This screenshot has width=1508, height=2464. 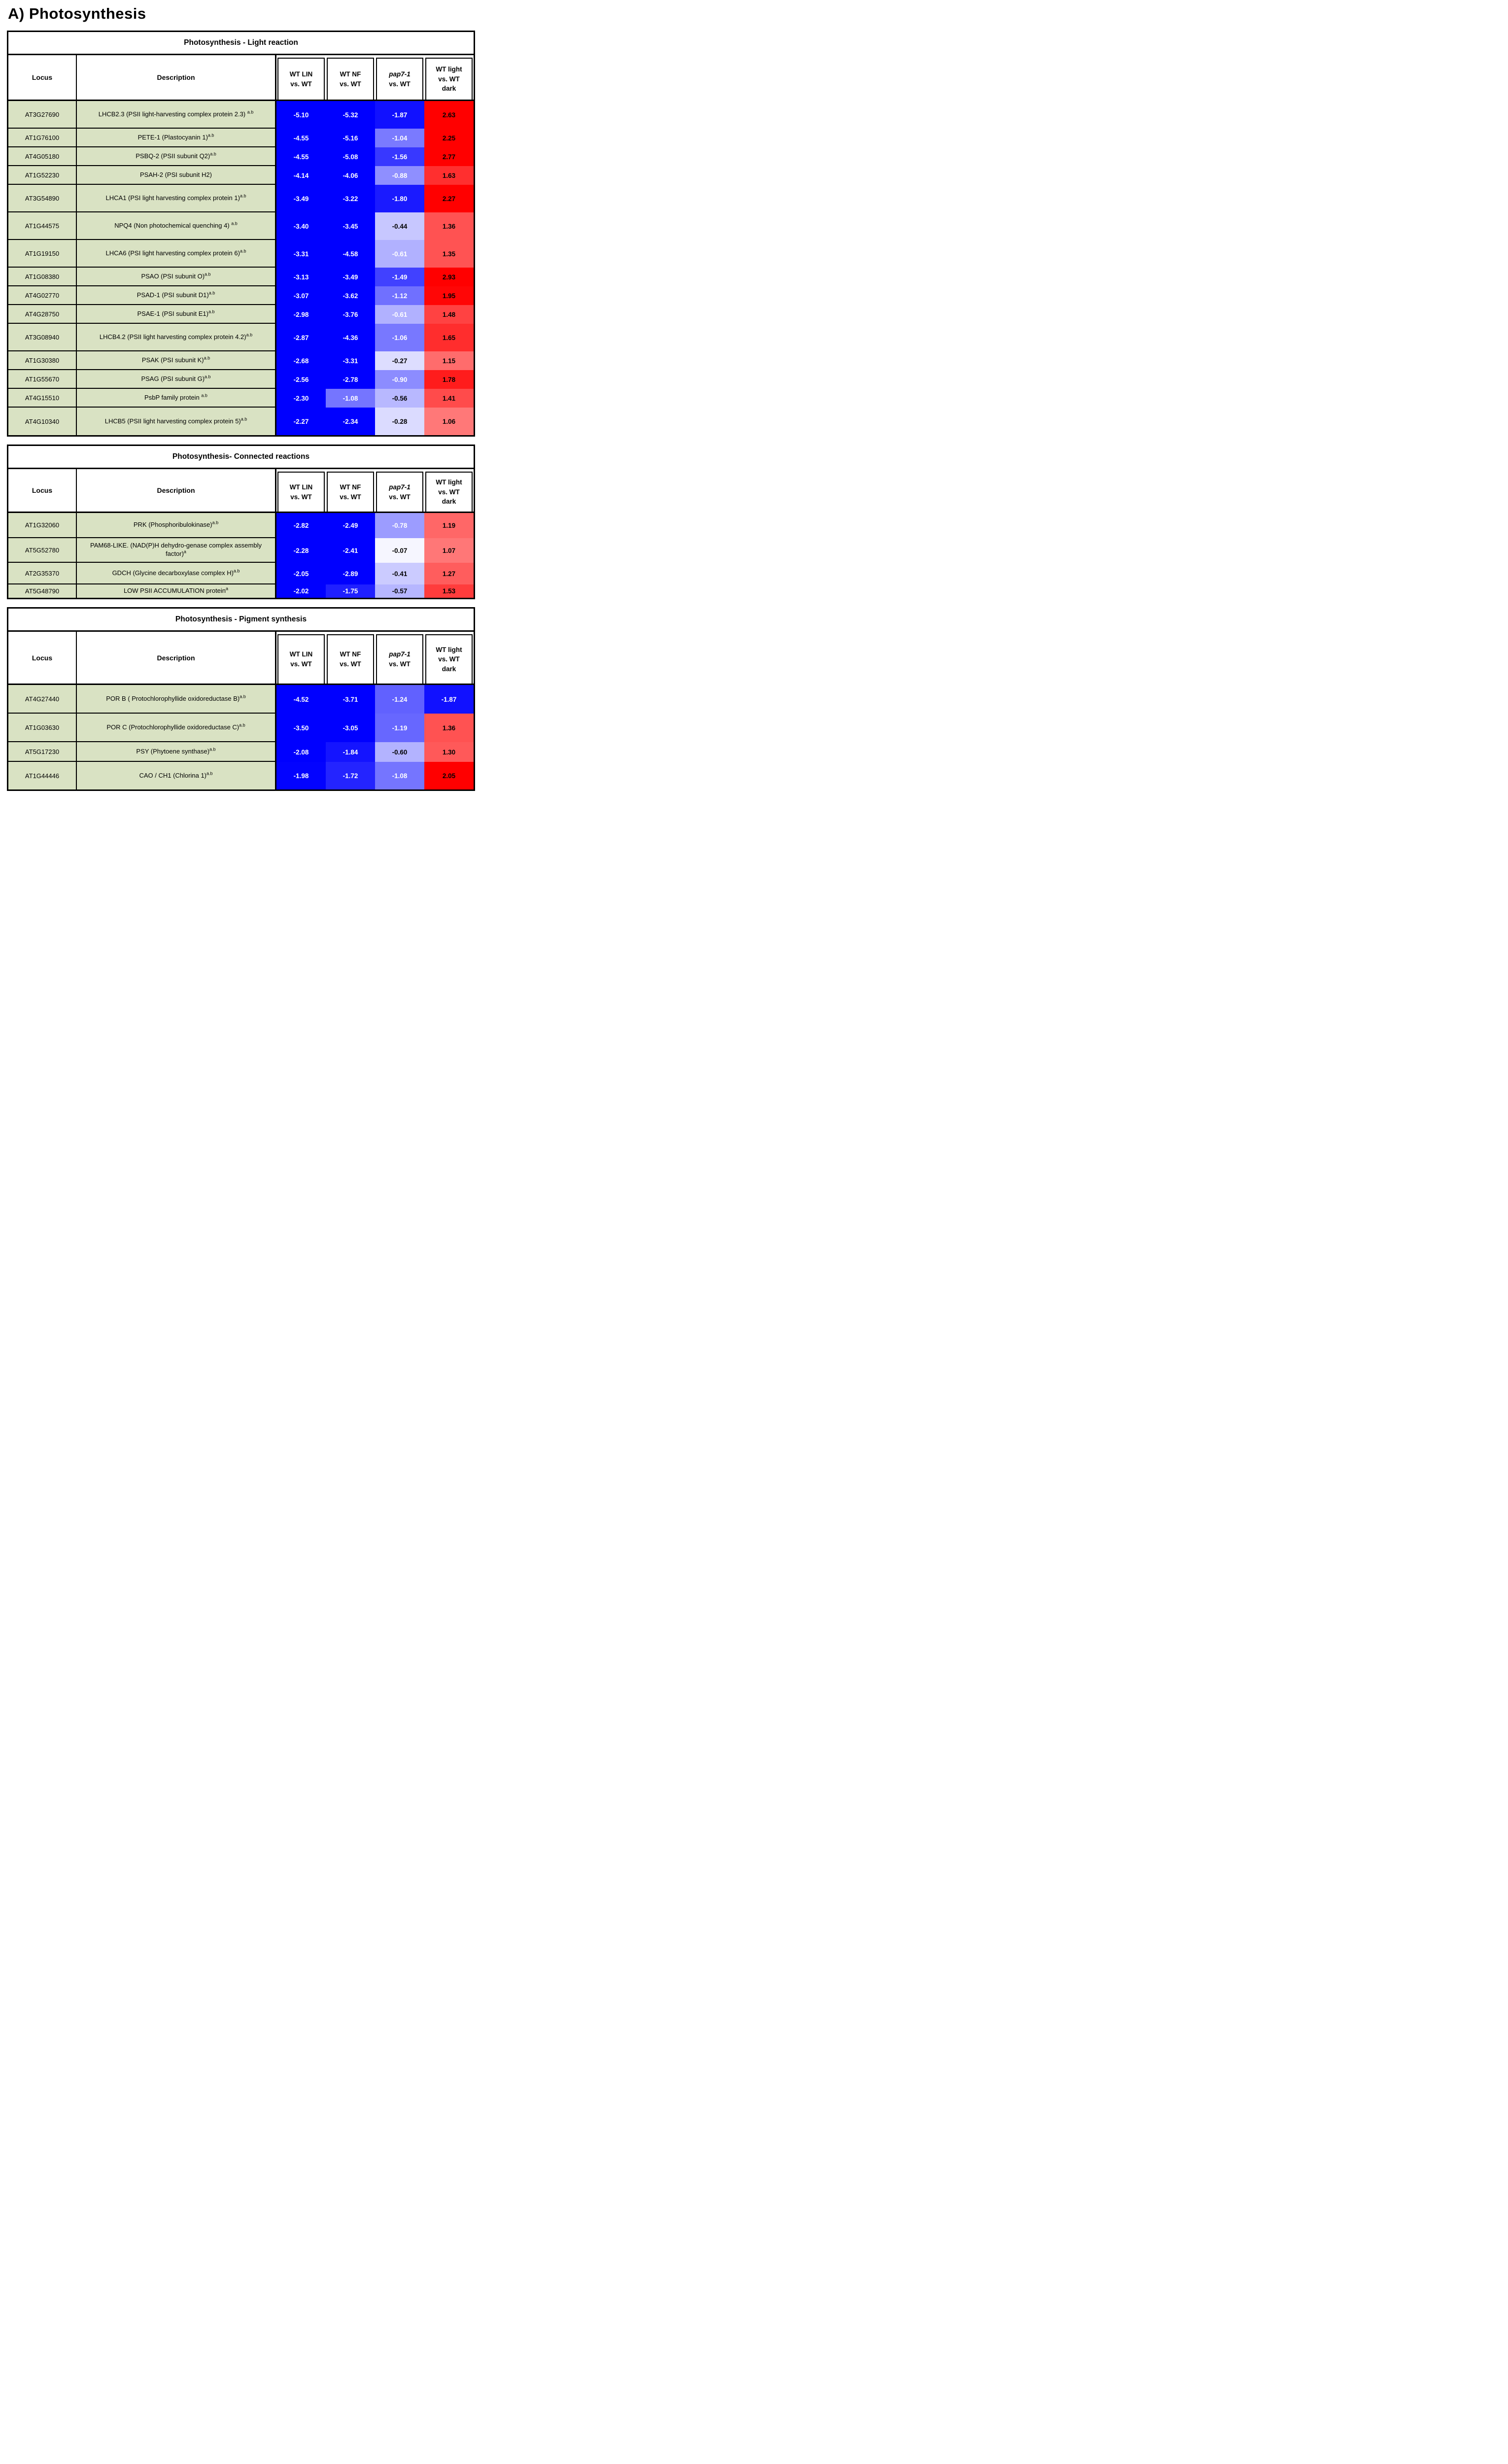 What do you see at coordinates (400, 277) in the screenshot?
I see `heatmap-cell: -1.49` at bounding box center [400, 277].